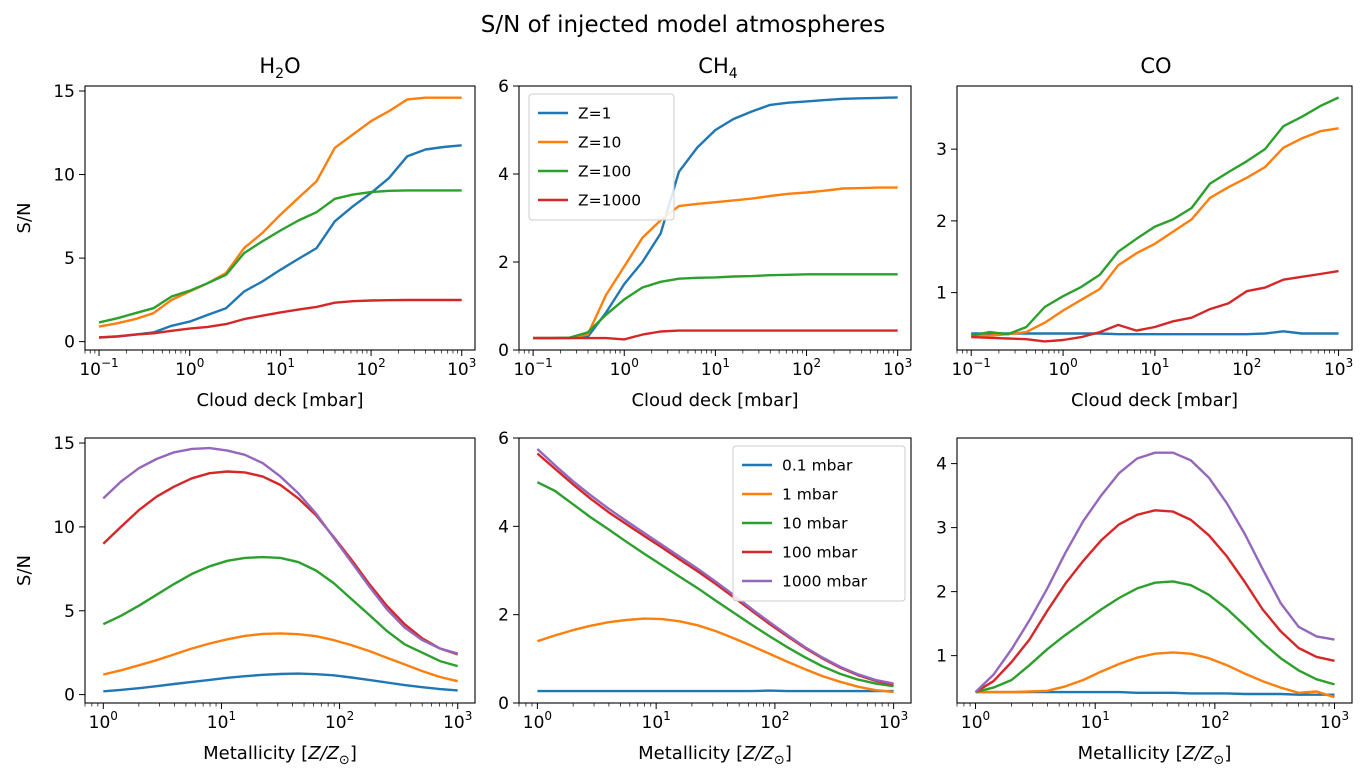  What do you see at coordinates (971, 368) in the screenshot?
I see `p02-x-tick-label: 10⁻¹` at bounding box center [971, 368].